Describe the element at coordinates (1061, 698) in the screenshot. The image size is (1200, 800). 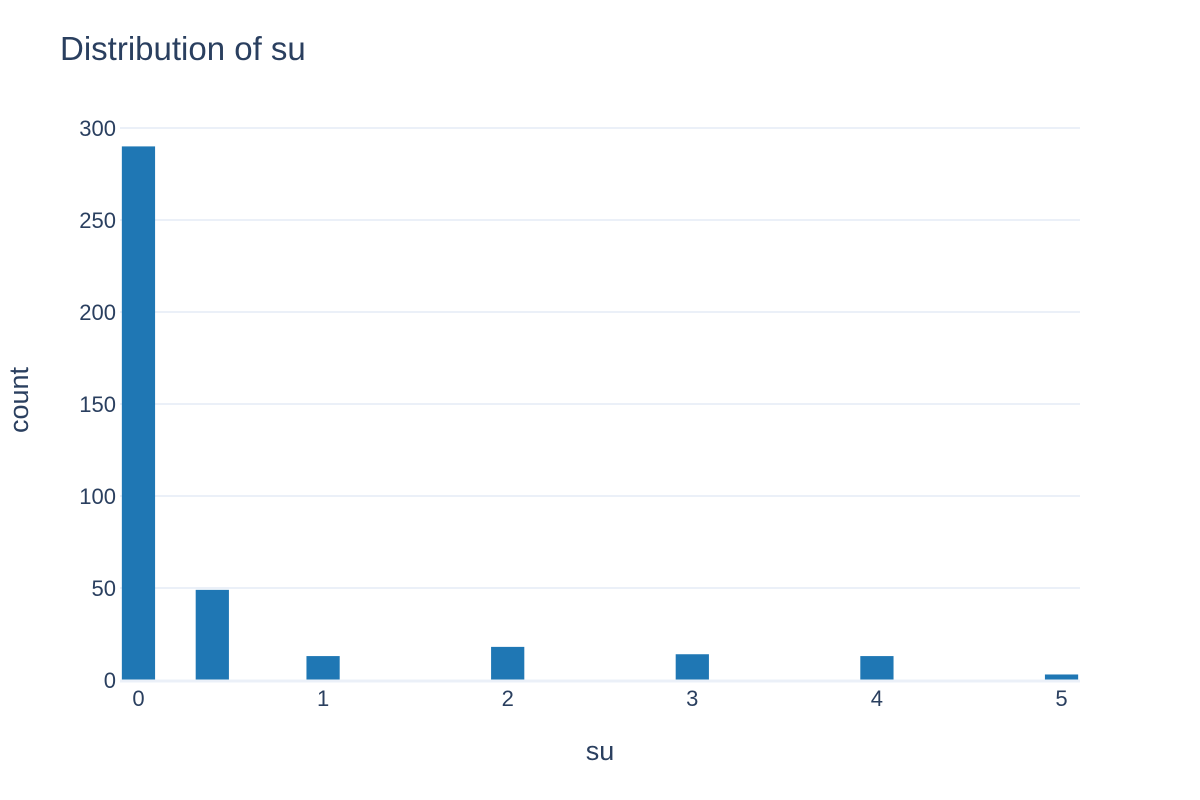
I see `x-tick-label: 5` at that location.